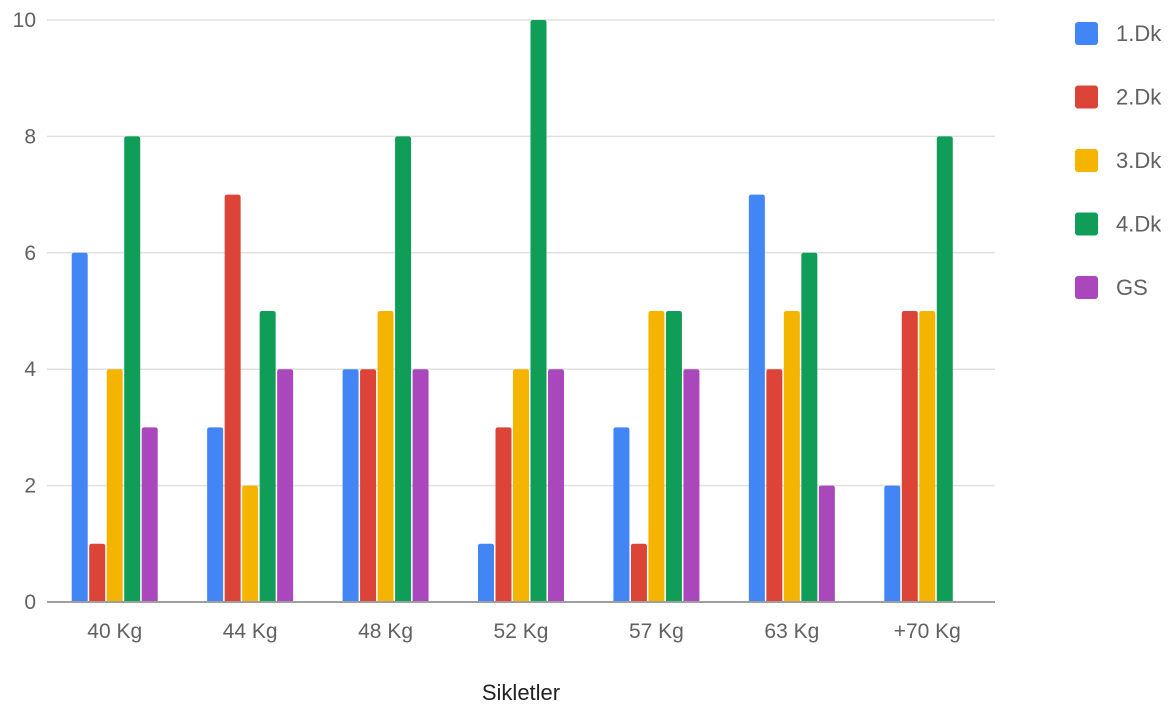 The height and width of the screenshot is (712, 1176). I want to click on legend-item: 2.Dk, so click(1118, 97).